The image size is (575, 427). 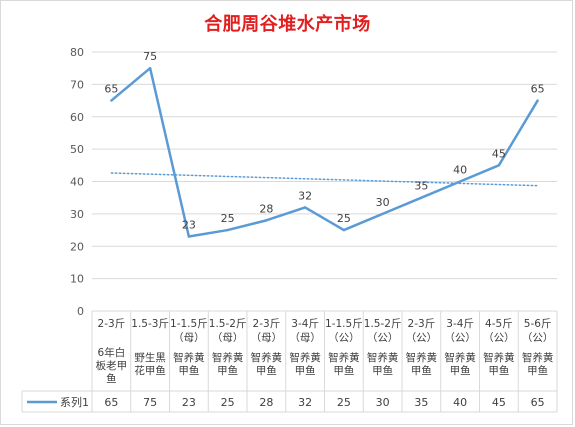 I want to click on table-value: 75, so click(x=150, y=402).